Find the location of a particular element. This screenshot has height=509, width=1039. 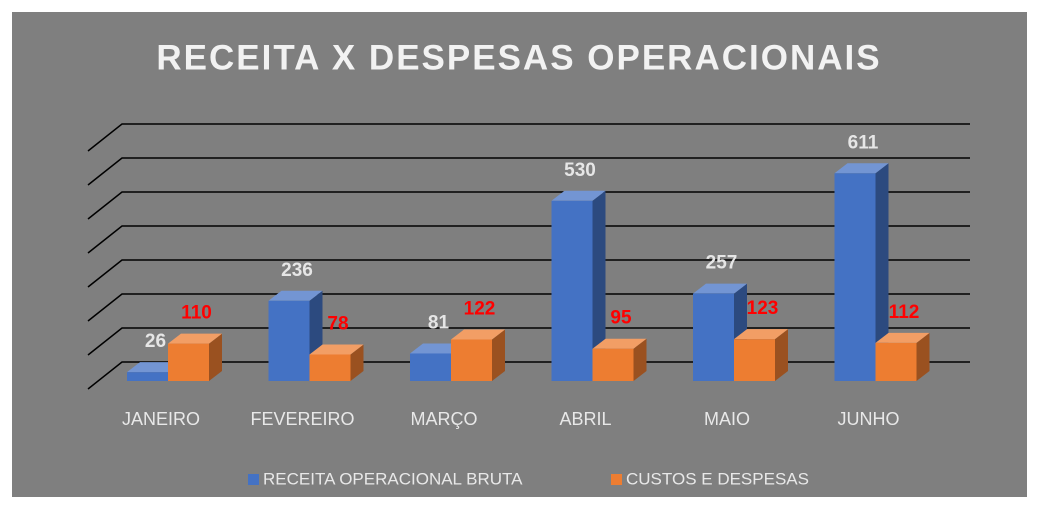

x-tick-label: MAIO is located at coordinates (727, 419).